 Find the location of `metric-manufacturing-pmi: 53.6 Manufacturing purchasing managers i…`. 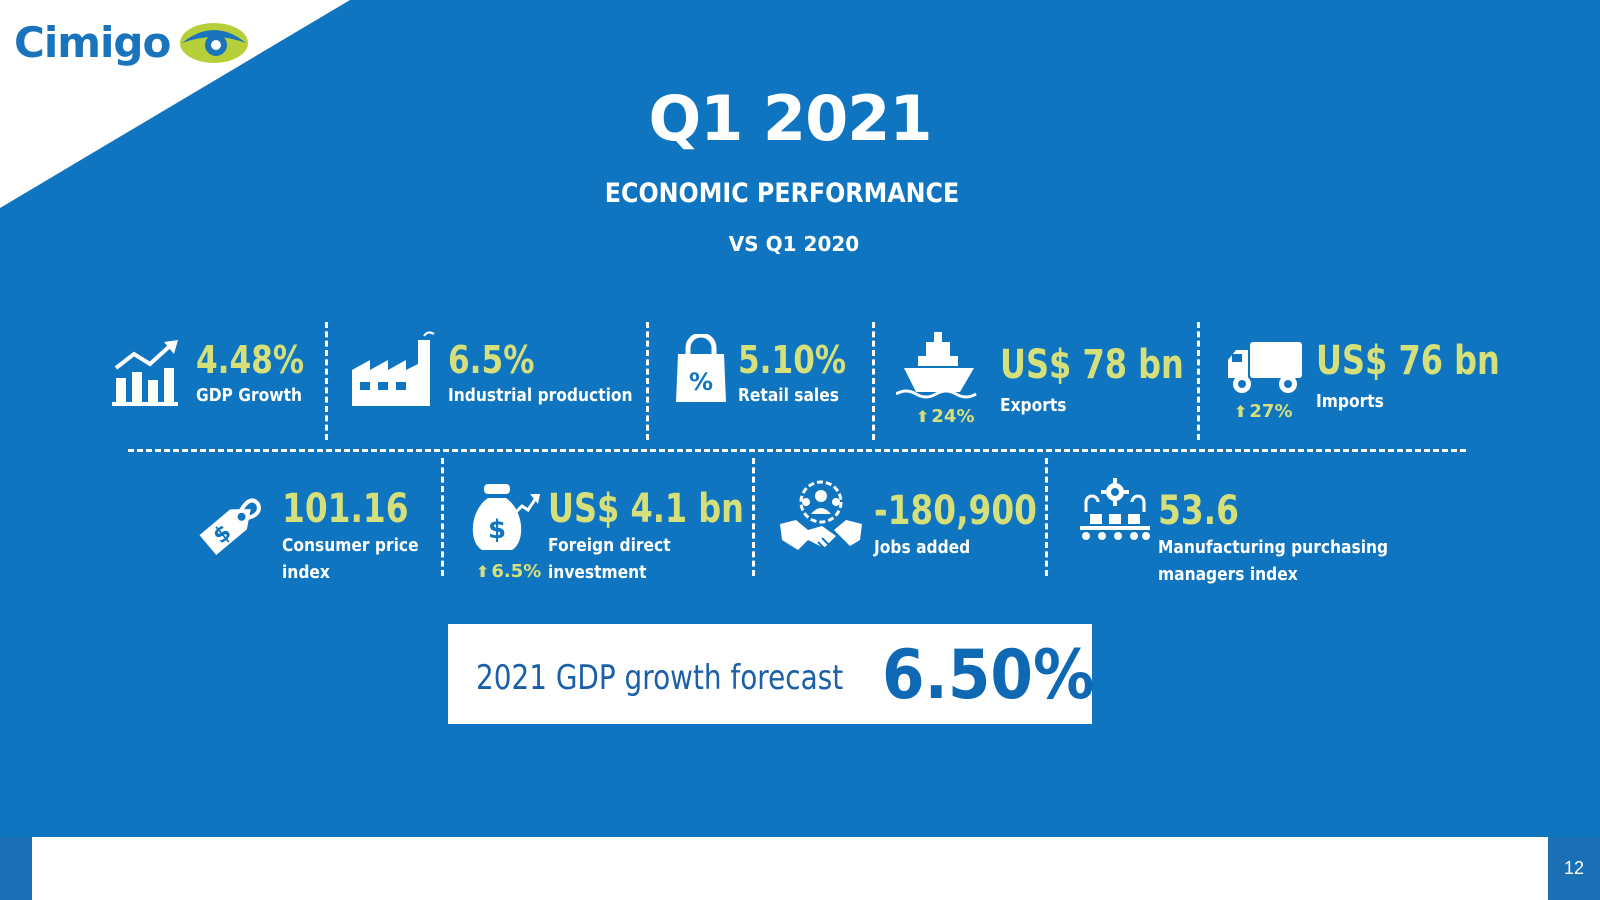

metric-manufacturing-pmi: 53.6 Manufacturing purchasing managers i… is located at coordinates (1292, 538).